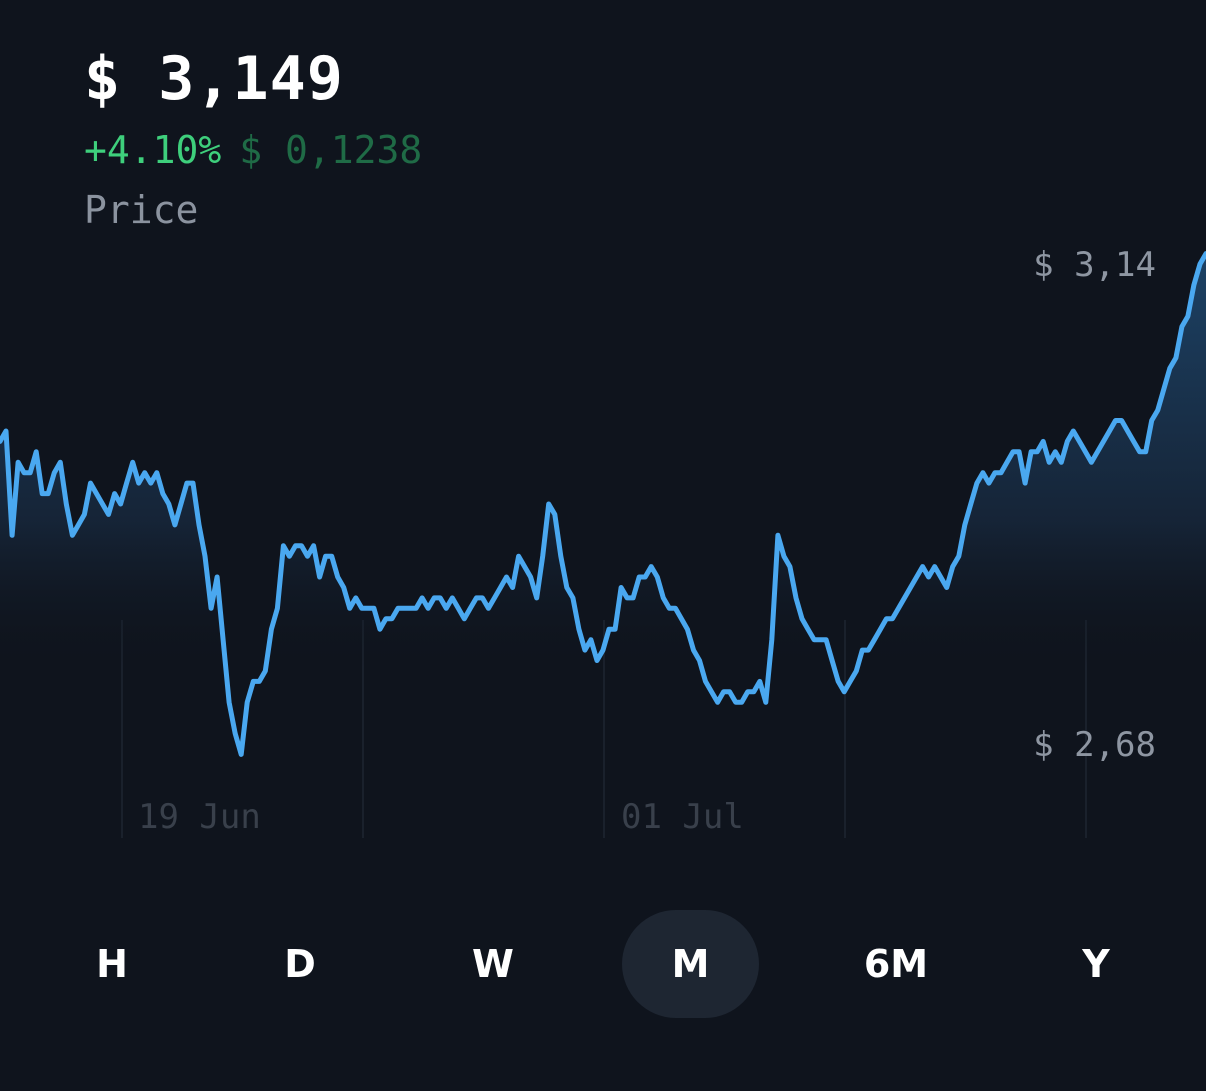 Image resolution: width=1206 pixels, height=1091 pixels. Describe the element at coordinates (1094, 265) in the screenshot. I see `y-axis-top-label: $ 3,14` at that location.